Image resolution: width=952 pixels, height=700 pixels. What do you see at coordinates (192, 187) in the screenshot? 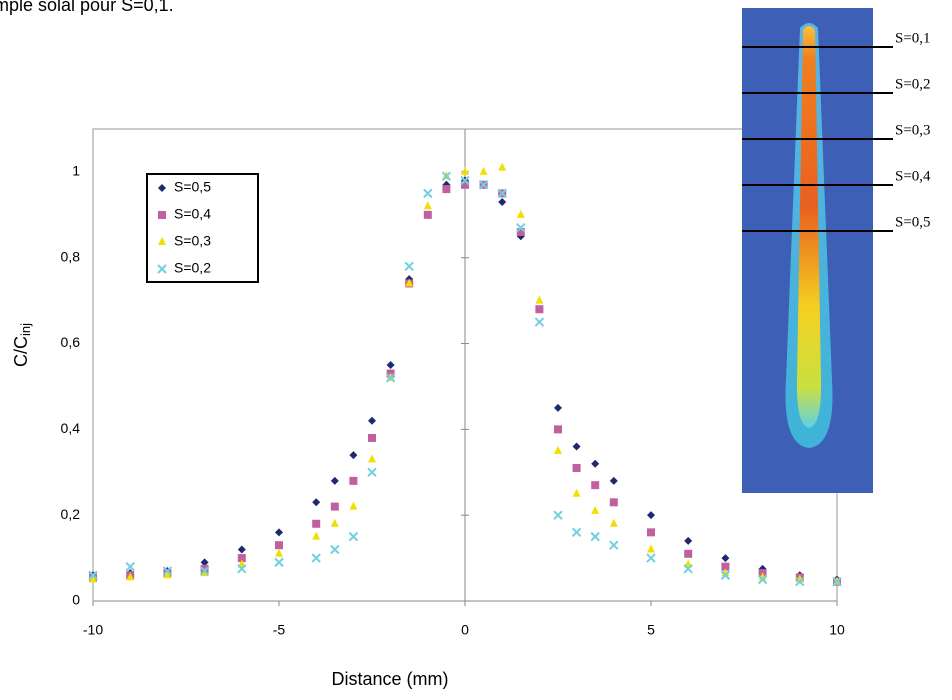
I see `legend-label: S=0,5` at bounding box center [192, 187].